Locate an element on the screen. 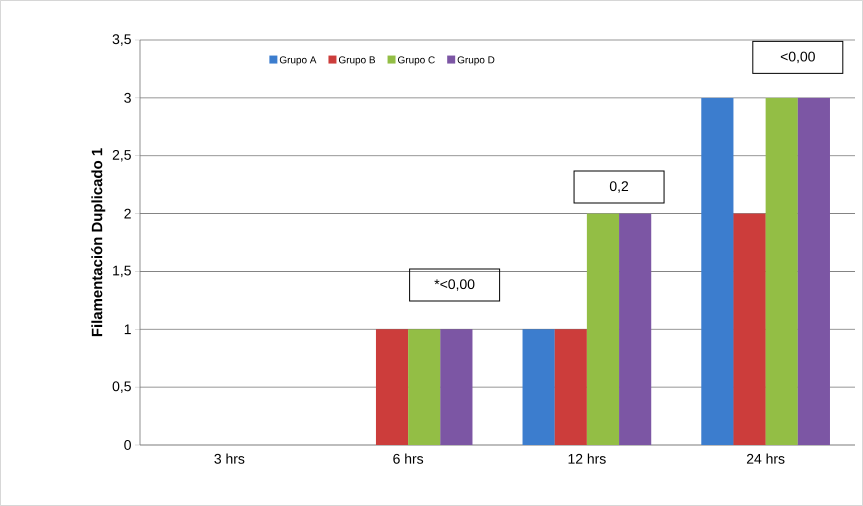 The image size is (863, 506). y-axis-title: Filamentación Duplicado 1 is located at coordinates (98, 242).